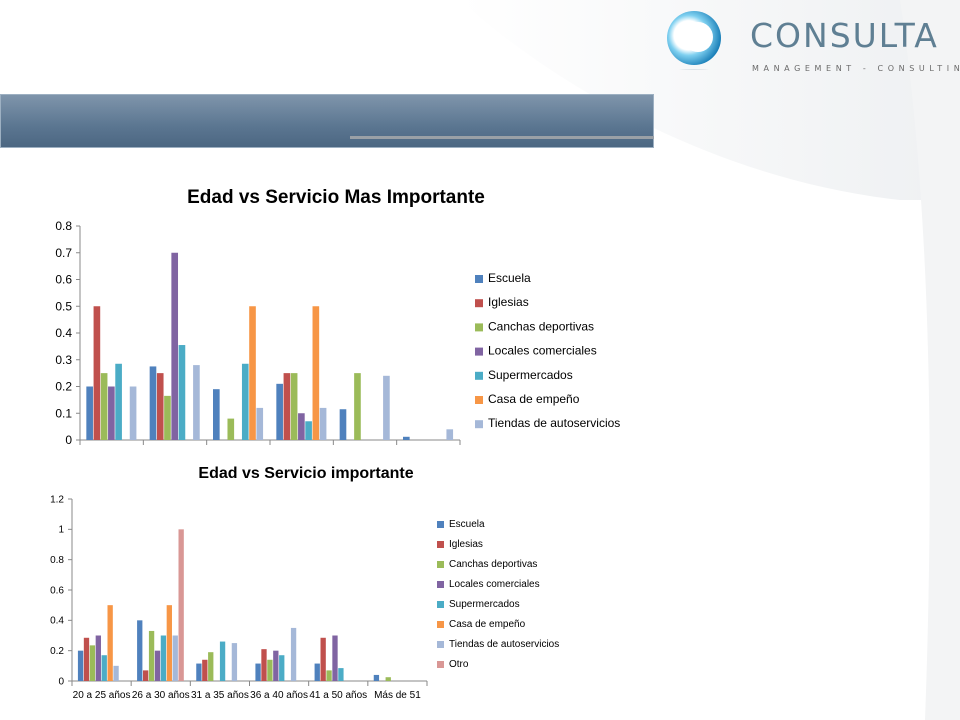  Describe the element at coordinates (554, 423) in the screenshot. I see `legend-label: Tiendas de autoservicios` at that location.